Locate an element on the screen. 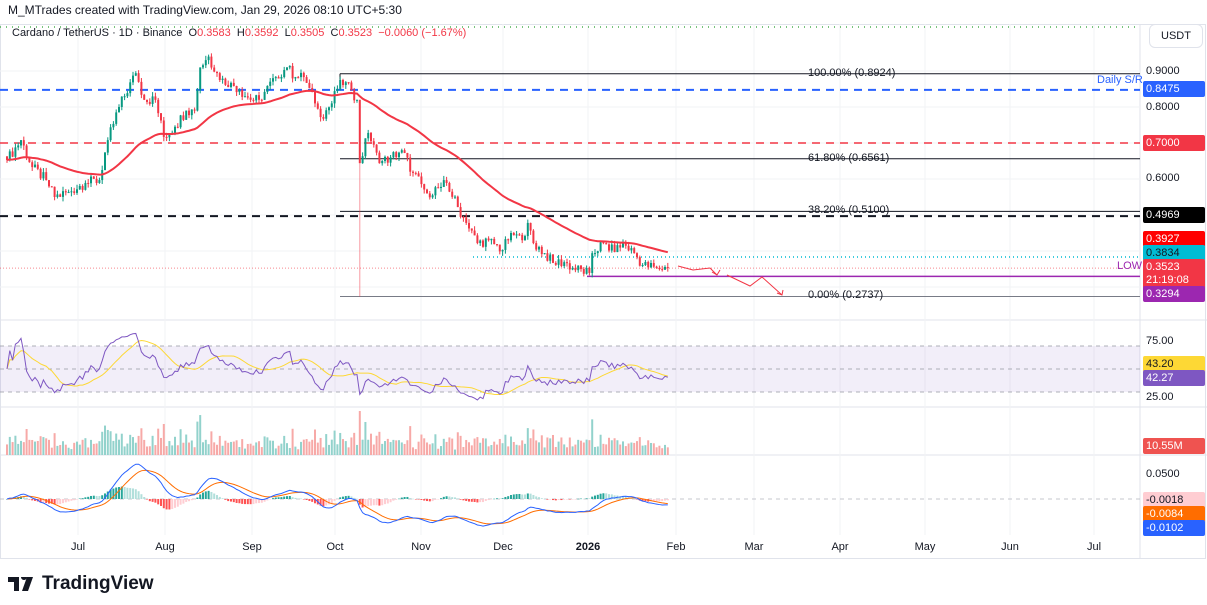 This screenshot has height=605, width=1207. last-price-tag: 0.3523 21:19:08 is located at coordinates (1174, 274).